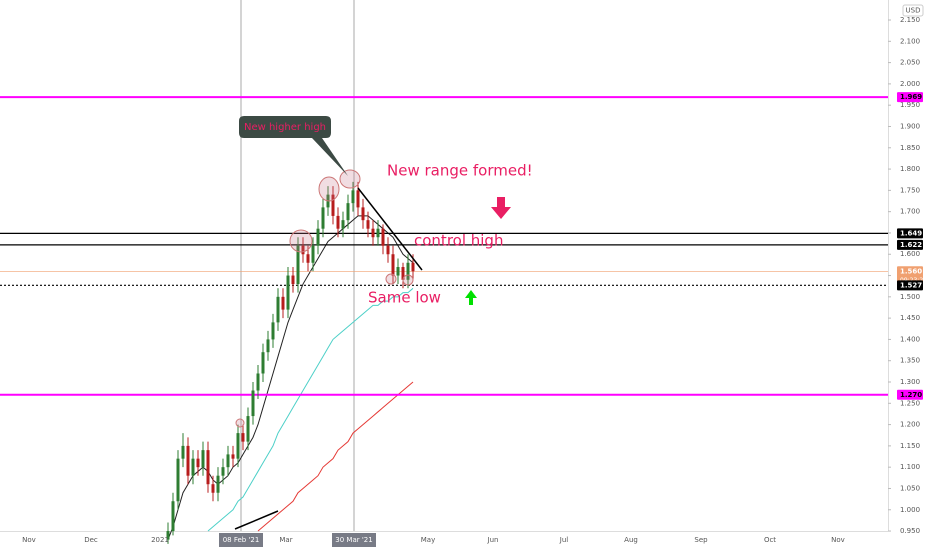 Image resolution: width=932 pixels, height=550 pixels. What do you see at coordinates (910, 41) in the screenshot?
I see `y-tick-label: 2.100` at bounding box center [910, 41].